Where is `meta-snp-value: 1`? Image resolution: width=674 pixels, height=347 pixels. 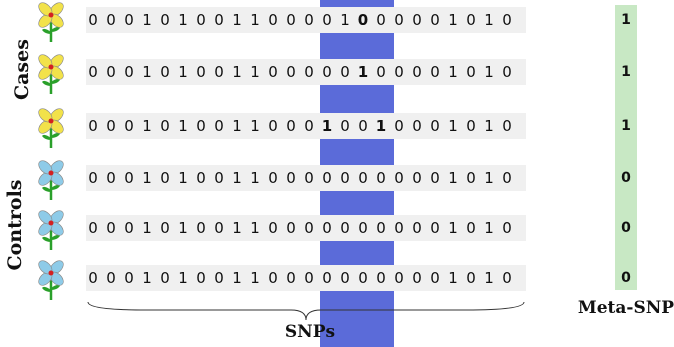 meta-snp-value: 1 is located at coordinates (626, 126).